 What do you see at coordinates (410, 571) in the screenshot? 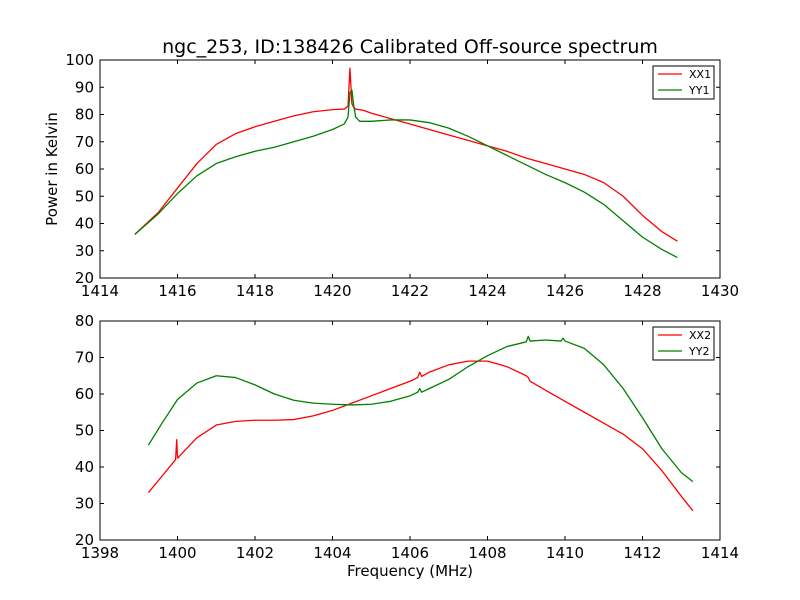
I see `bottom-x-axis-label: Frequency (MHz)` at bounding box center [410, 571].